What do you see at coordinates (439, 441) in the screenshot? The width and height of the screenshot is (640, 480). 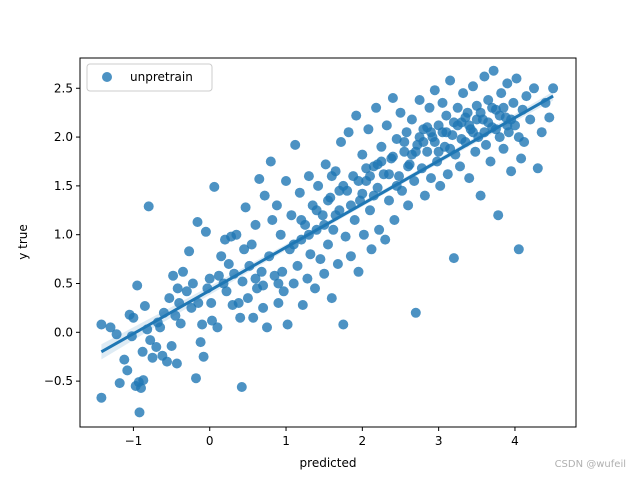 I see `x-tick-label: 3` at bounding box center [439, 441].